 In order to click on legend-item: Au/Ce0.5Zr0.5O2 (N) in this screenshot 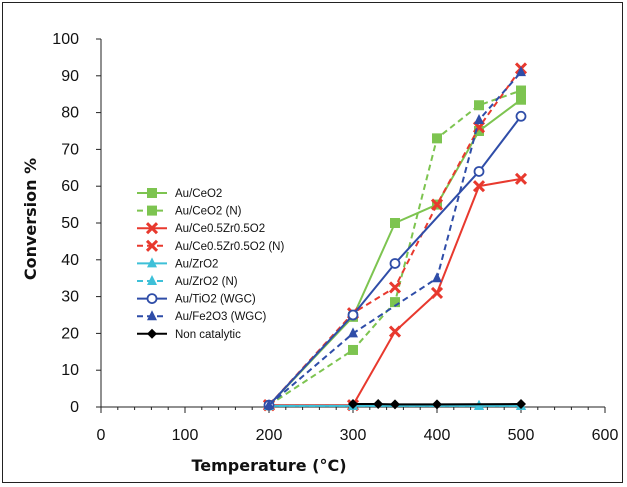, I will do `click(210, 246)`.